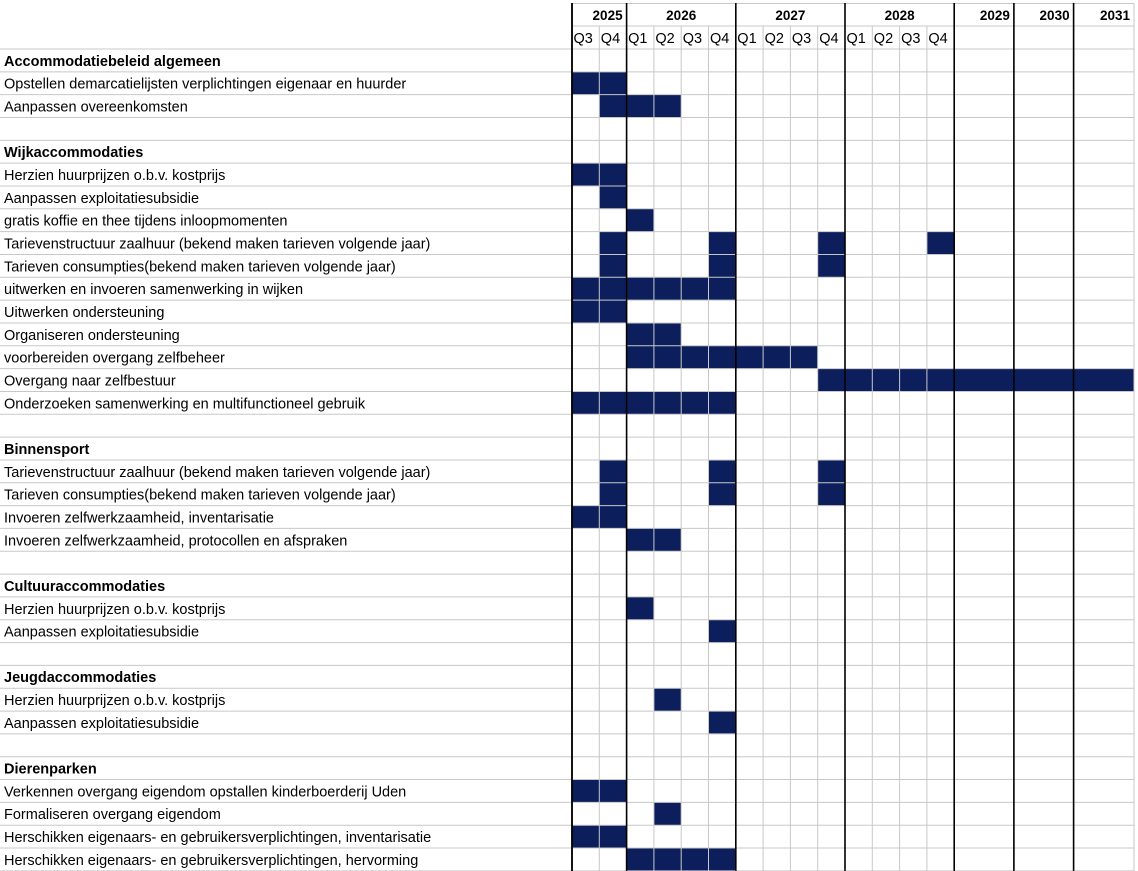  What do you see at coordinates (92, 336) in the screenshot?
I see `task-label: Organiseren ondersteuning` at bounding box center [92, 336].